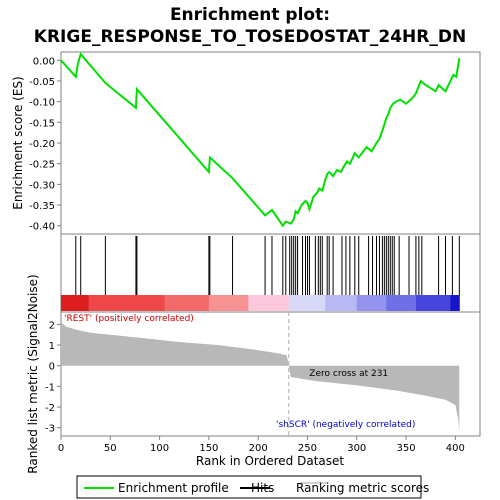  I want to click on metric-tick-label: 2, so click(52, 325).